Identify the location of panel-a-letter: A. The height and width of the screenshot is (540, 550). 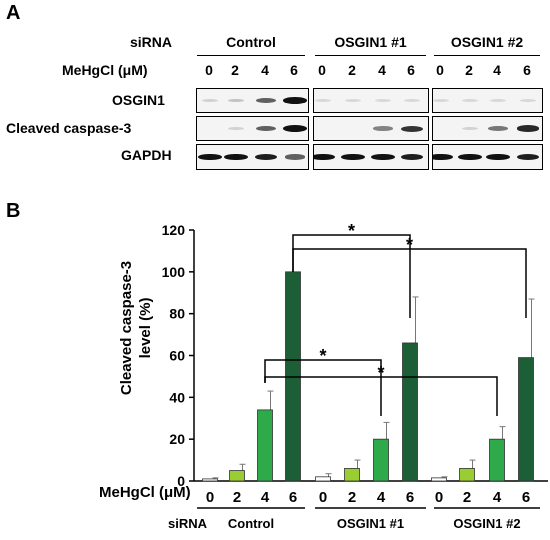
(13, 13).